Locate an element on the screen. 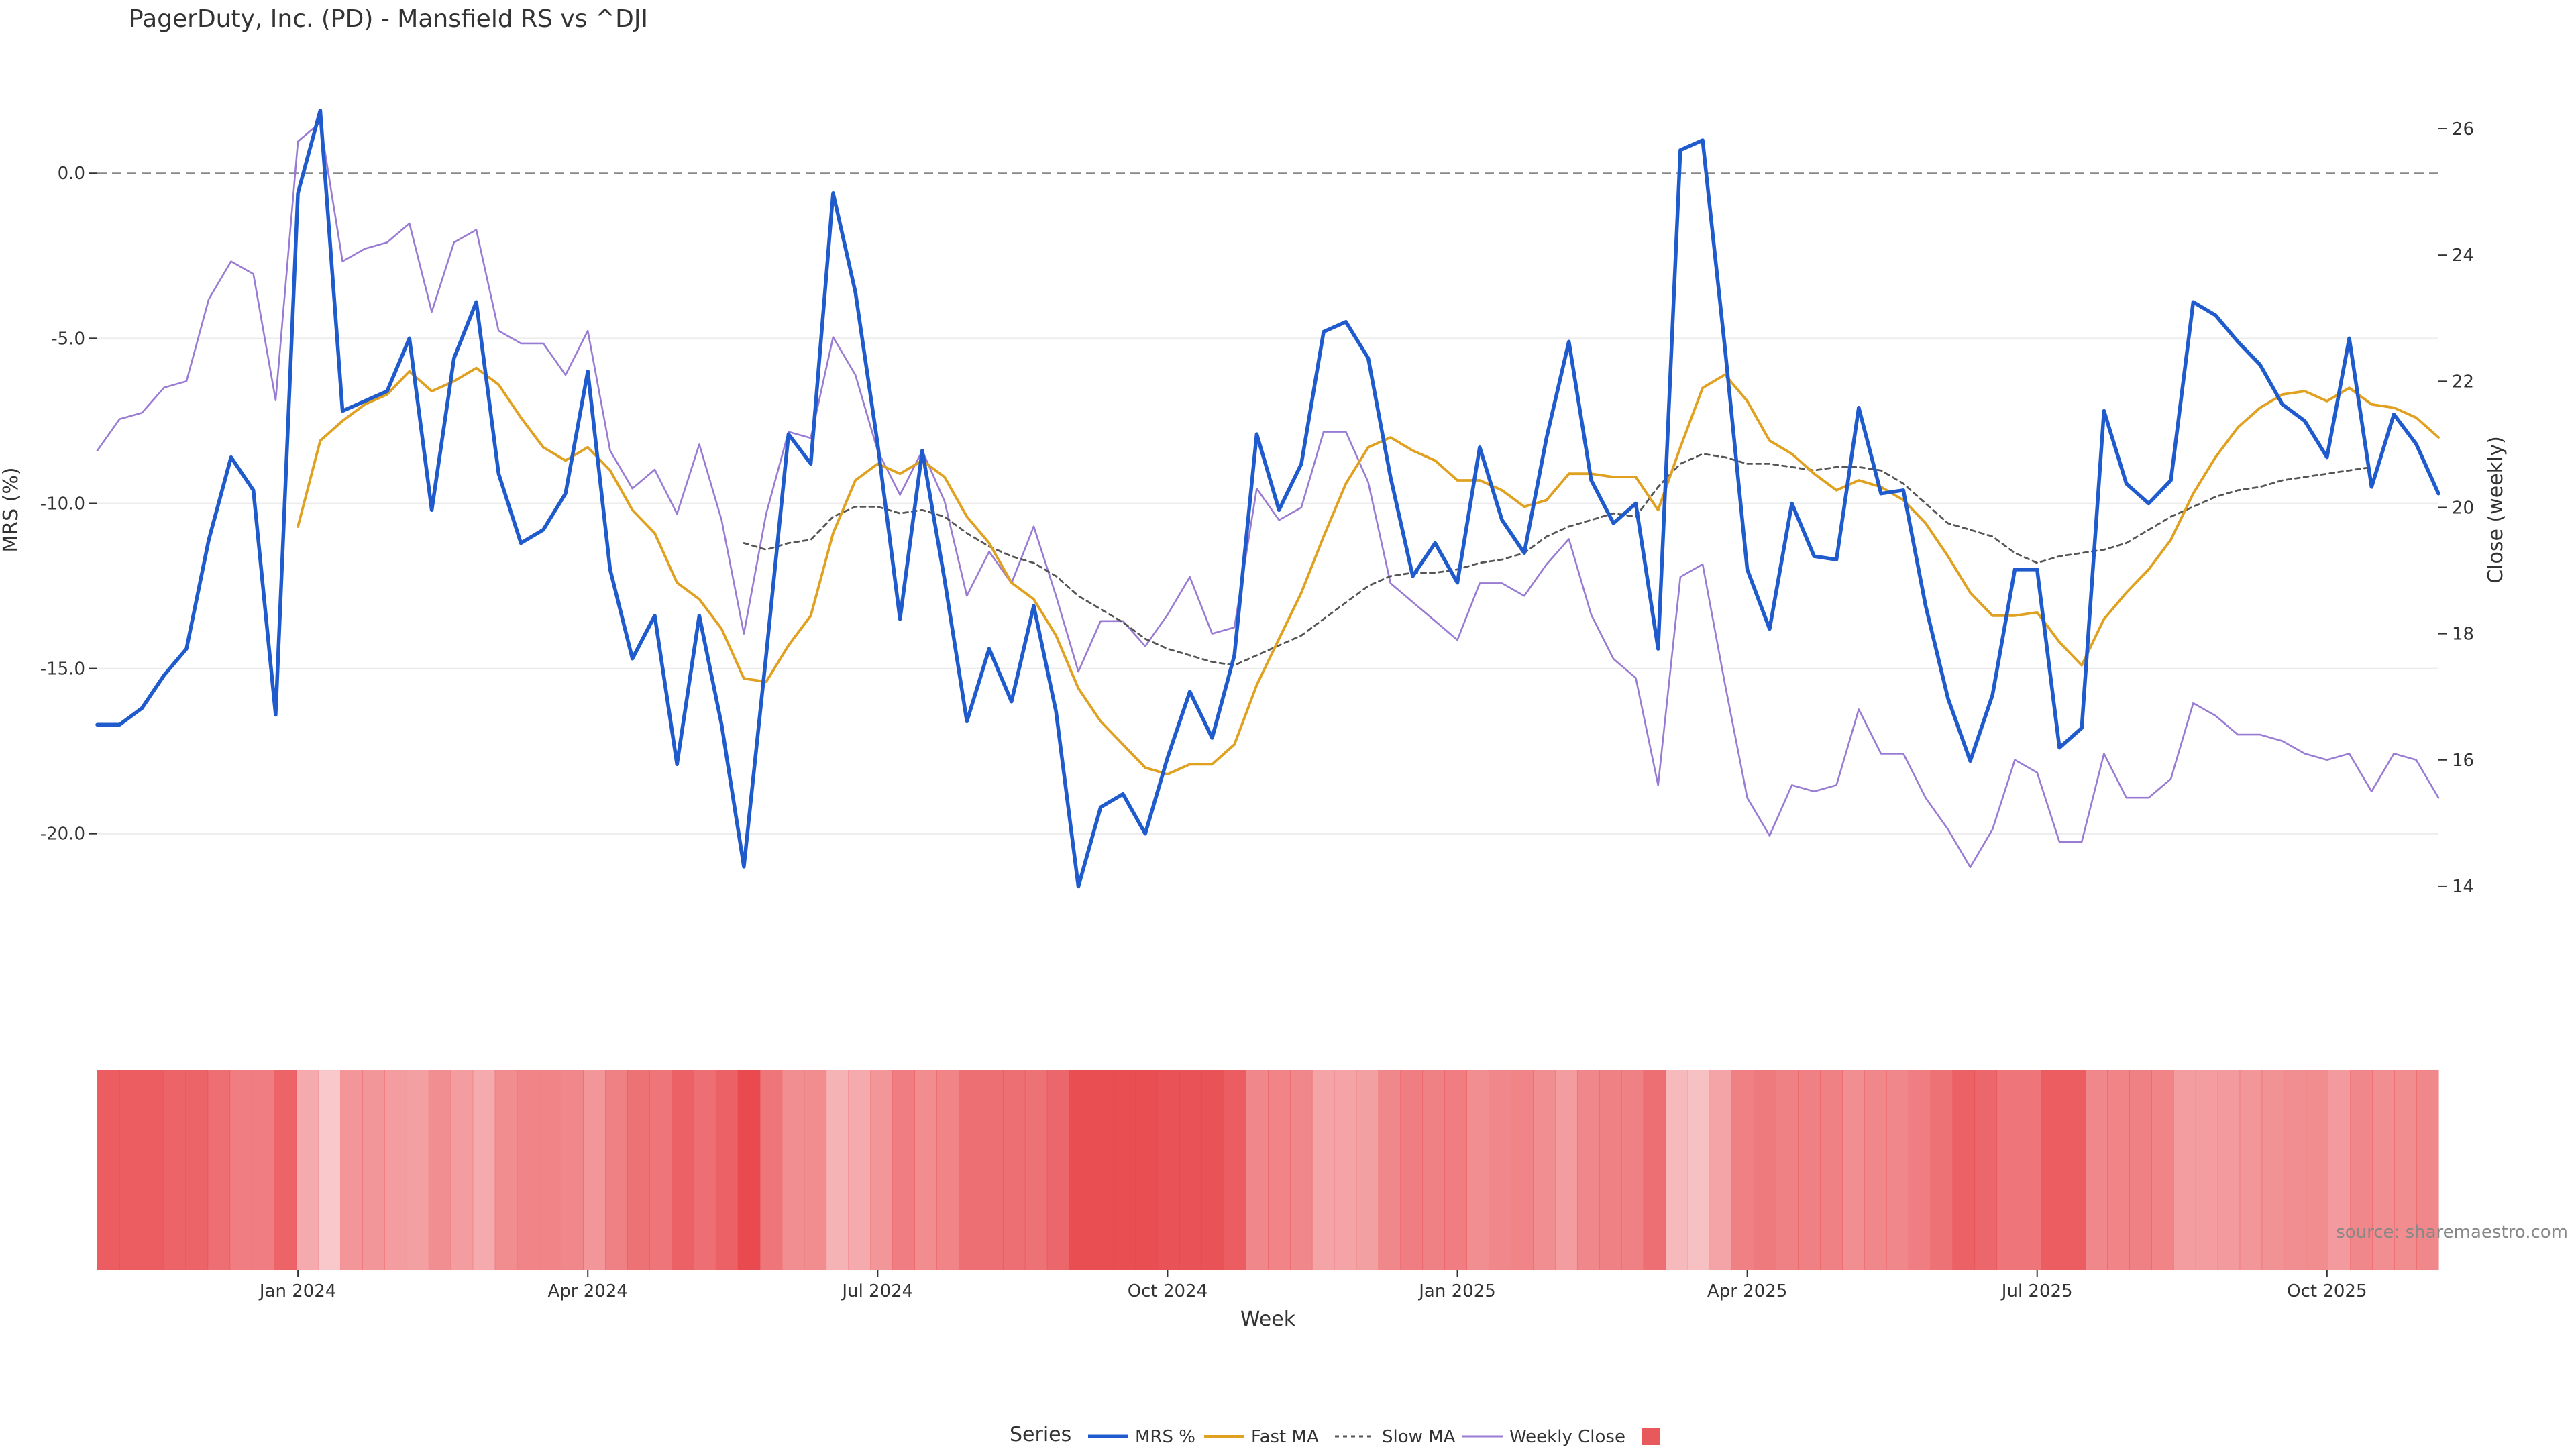 The image size is (2576, 1449). y-left-tick-label: -10.0 is located at coordinates (62, 504).